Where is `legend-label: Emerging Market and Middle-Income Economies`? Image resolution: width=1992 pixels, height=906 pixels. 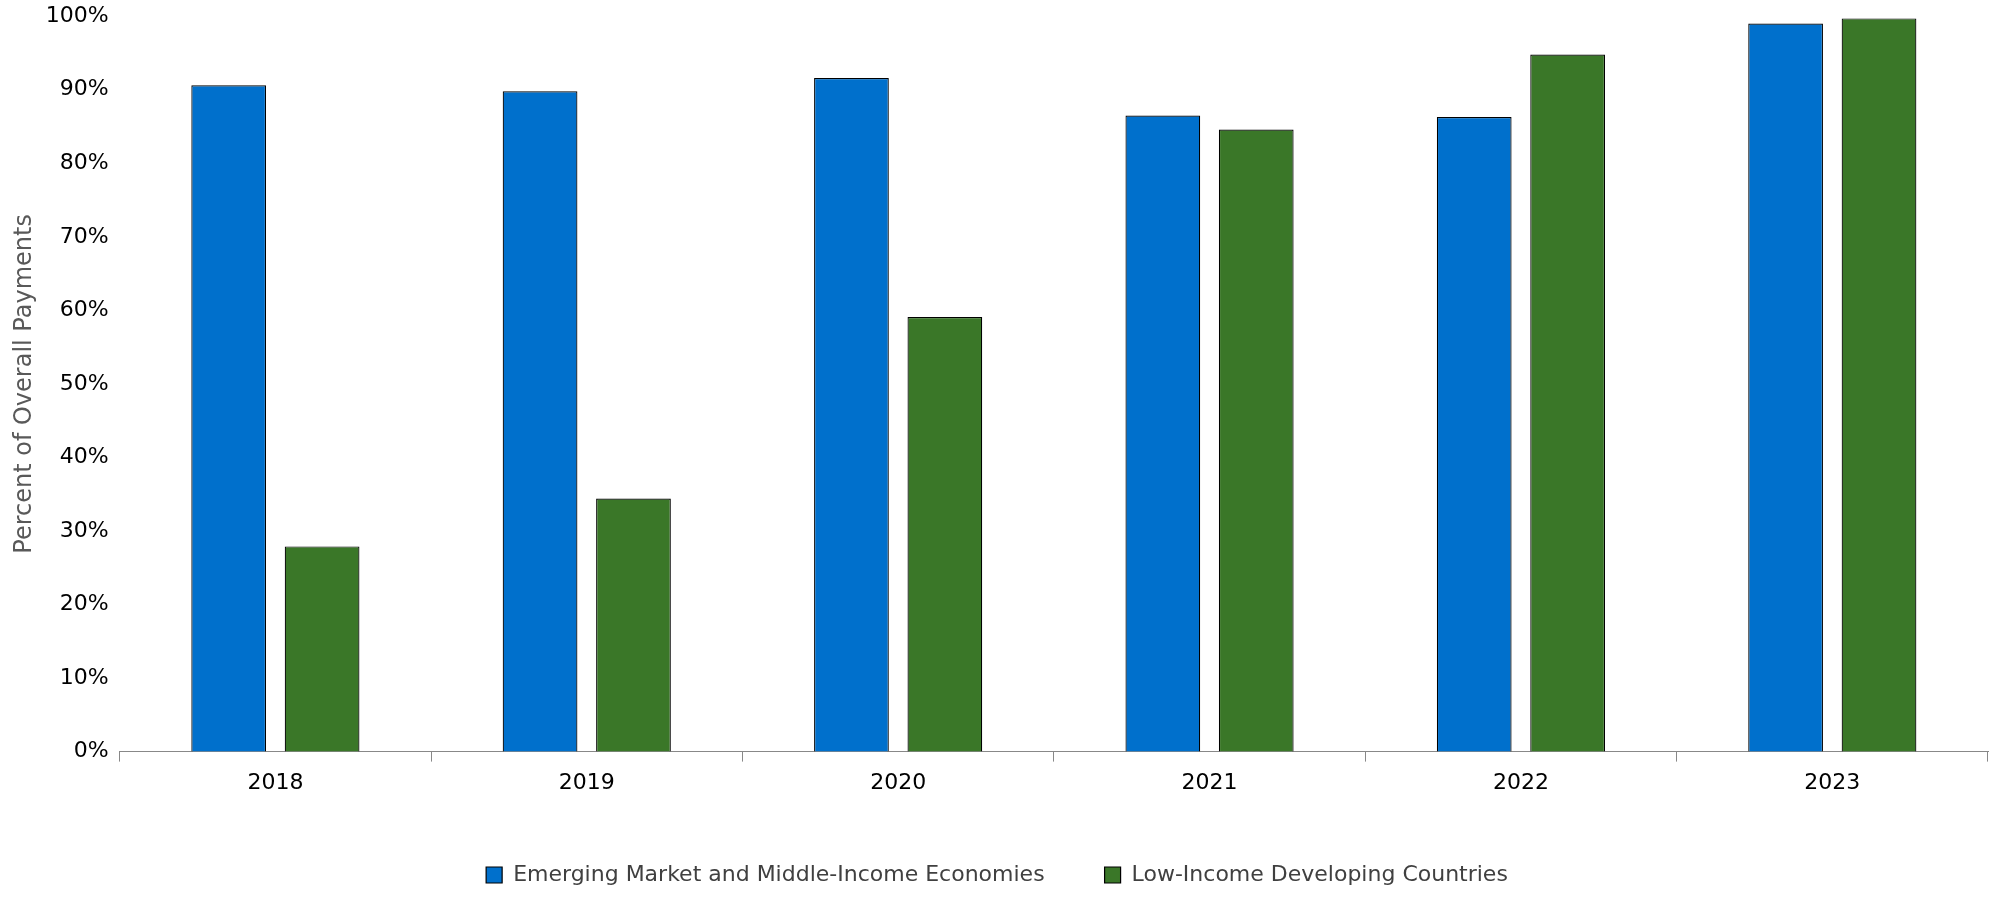 legend-label: Emerging Market and Middle-Income Economies is located at coordinates (779, 873).